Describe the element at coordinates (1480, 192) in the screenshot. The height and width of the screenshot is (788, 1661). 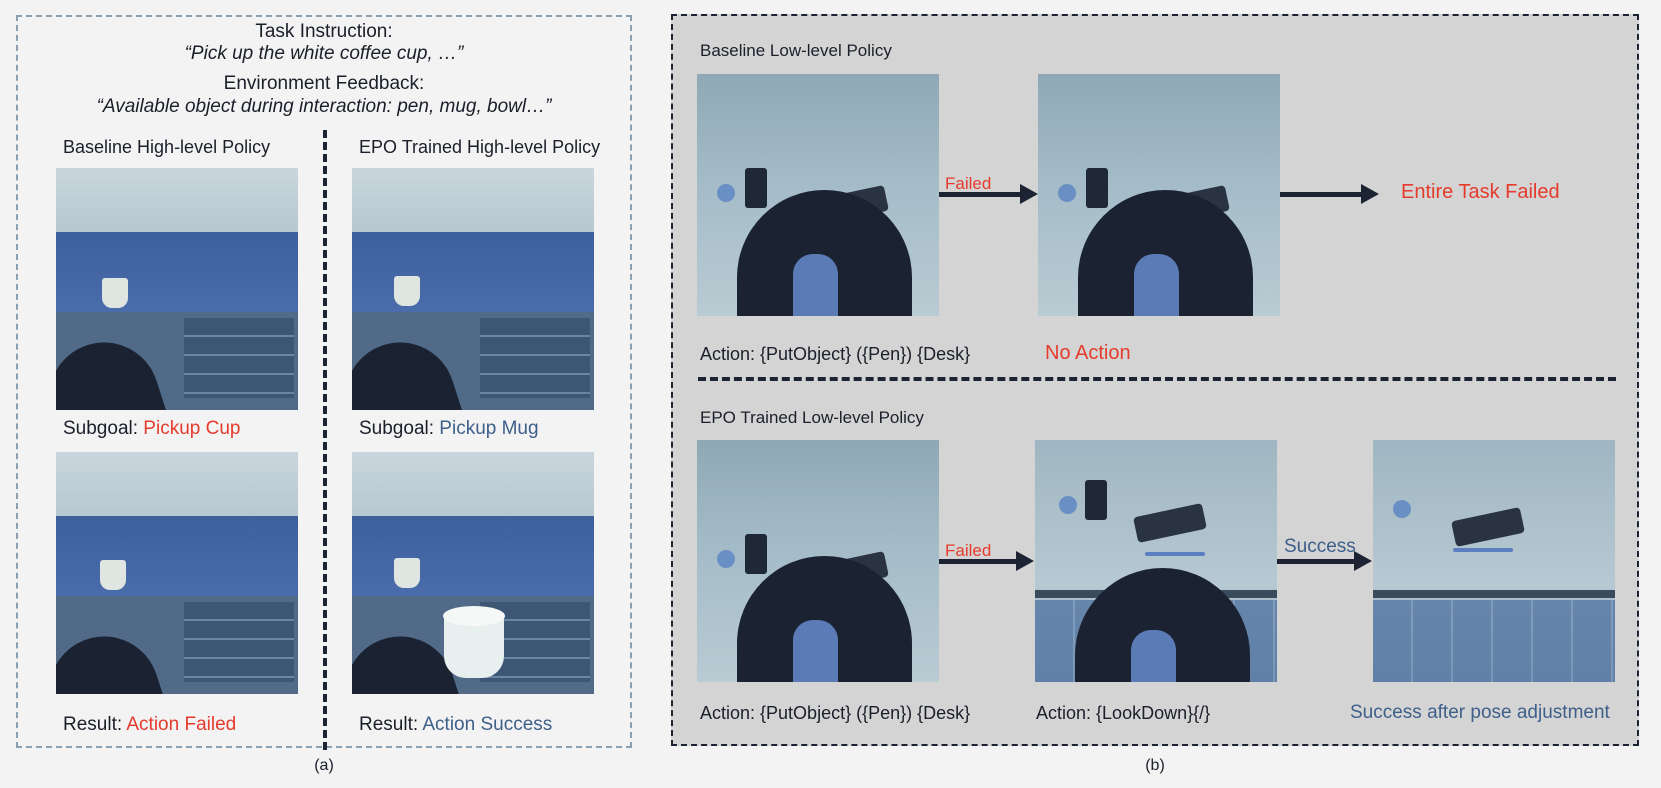
I see `entire-task-failed-text: Entire Task Failed` at that location.